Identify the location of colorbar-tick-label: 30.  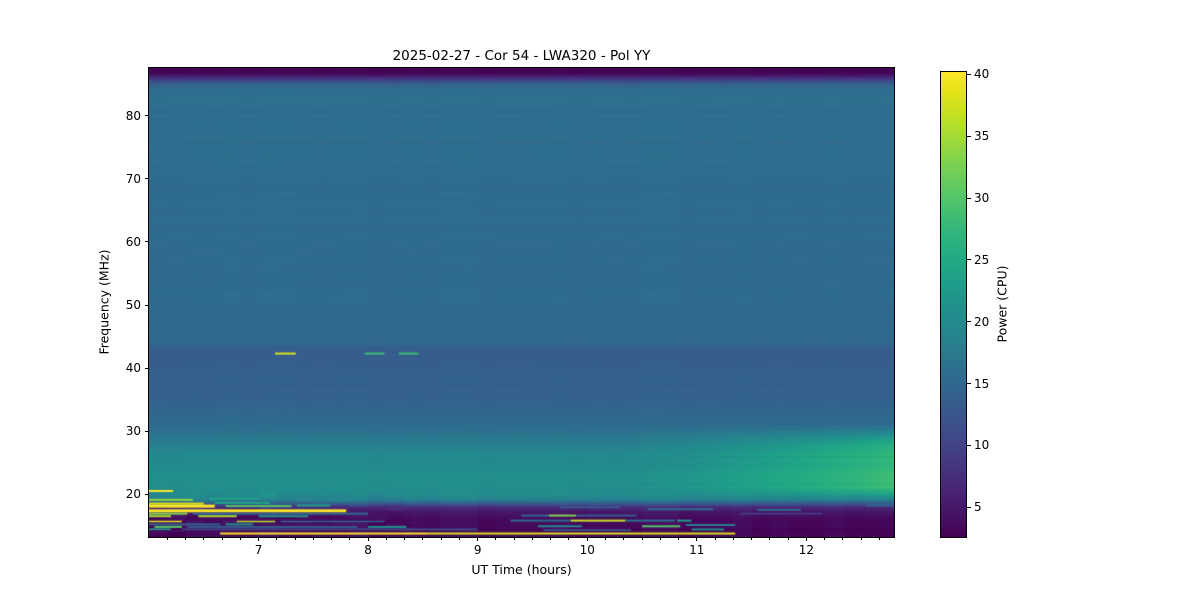
(982, 198).